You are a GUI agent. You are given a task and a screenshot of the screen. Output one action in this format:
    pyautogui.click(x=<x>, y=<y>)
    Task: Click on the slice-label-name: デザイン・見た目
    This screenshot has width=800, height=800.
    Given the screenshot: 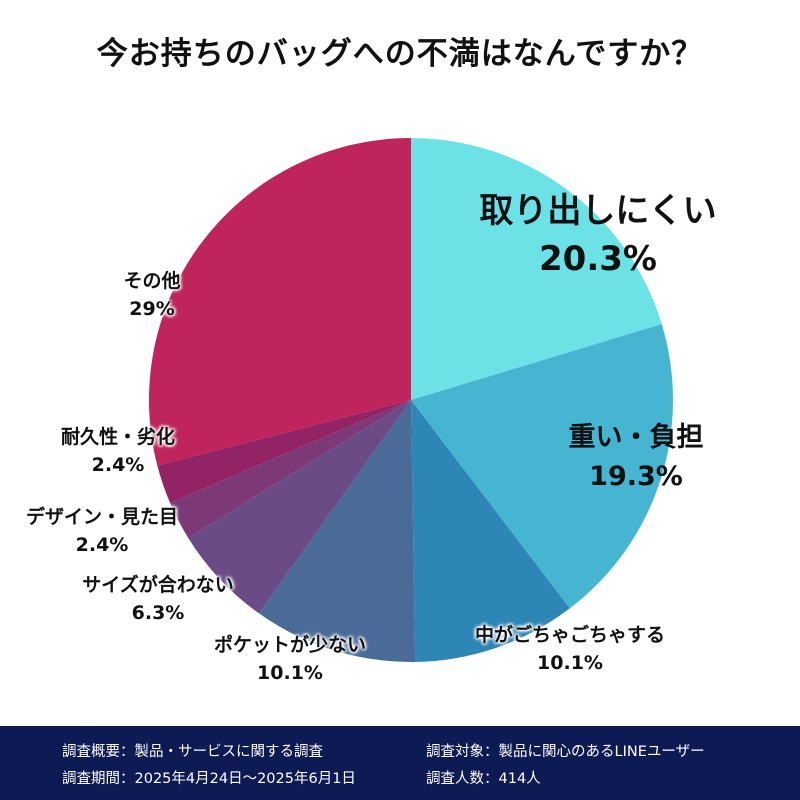 What is the action you would take?
    pyautogui.click(x=102, y=517)
    